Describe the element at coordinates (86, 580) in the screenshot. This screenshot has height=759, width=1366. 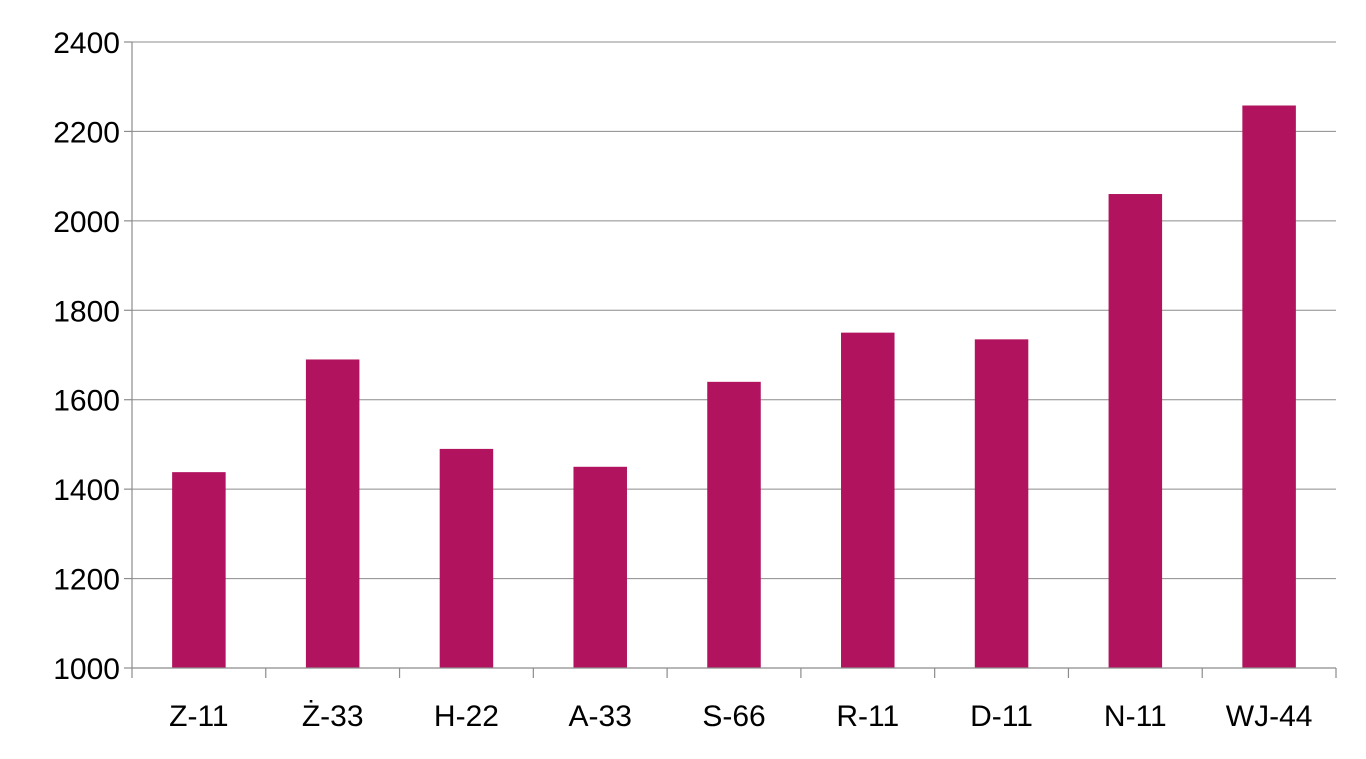
I see `y-tick-label: 1200` at that location.